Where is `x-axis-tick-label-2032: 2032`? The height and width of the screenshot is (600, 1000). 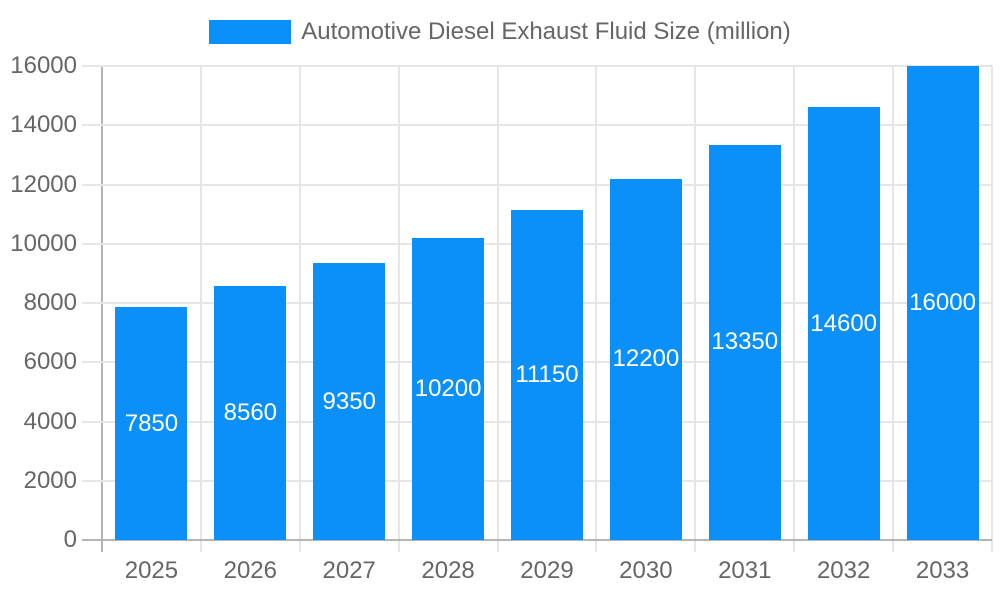
x-axis-tick-label-2032: 2032 is located at coordinates (843, 570).